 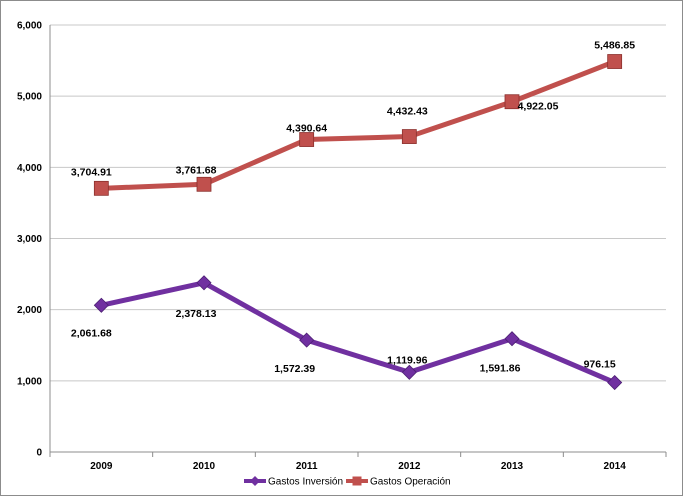 I want to click on data-label: 4,922.05, so click(x=538, y=107).